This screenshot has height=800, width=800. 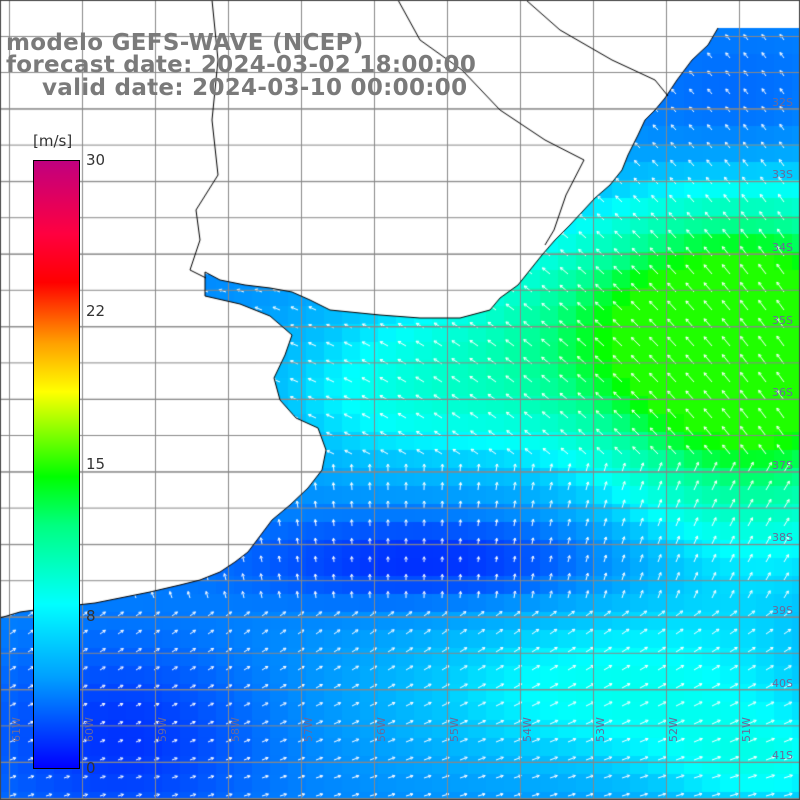 I want to click on lon-label-58w: 58W, so click(x=235, y=729).